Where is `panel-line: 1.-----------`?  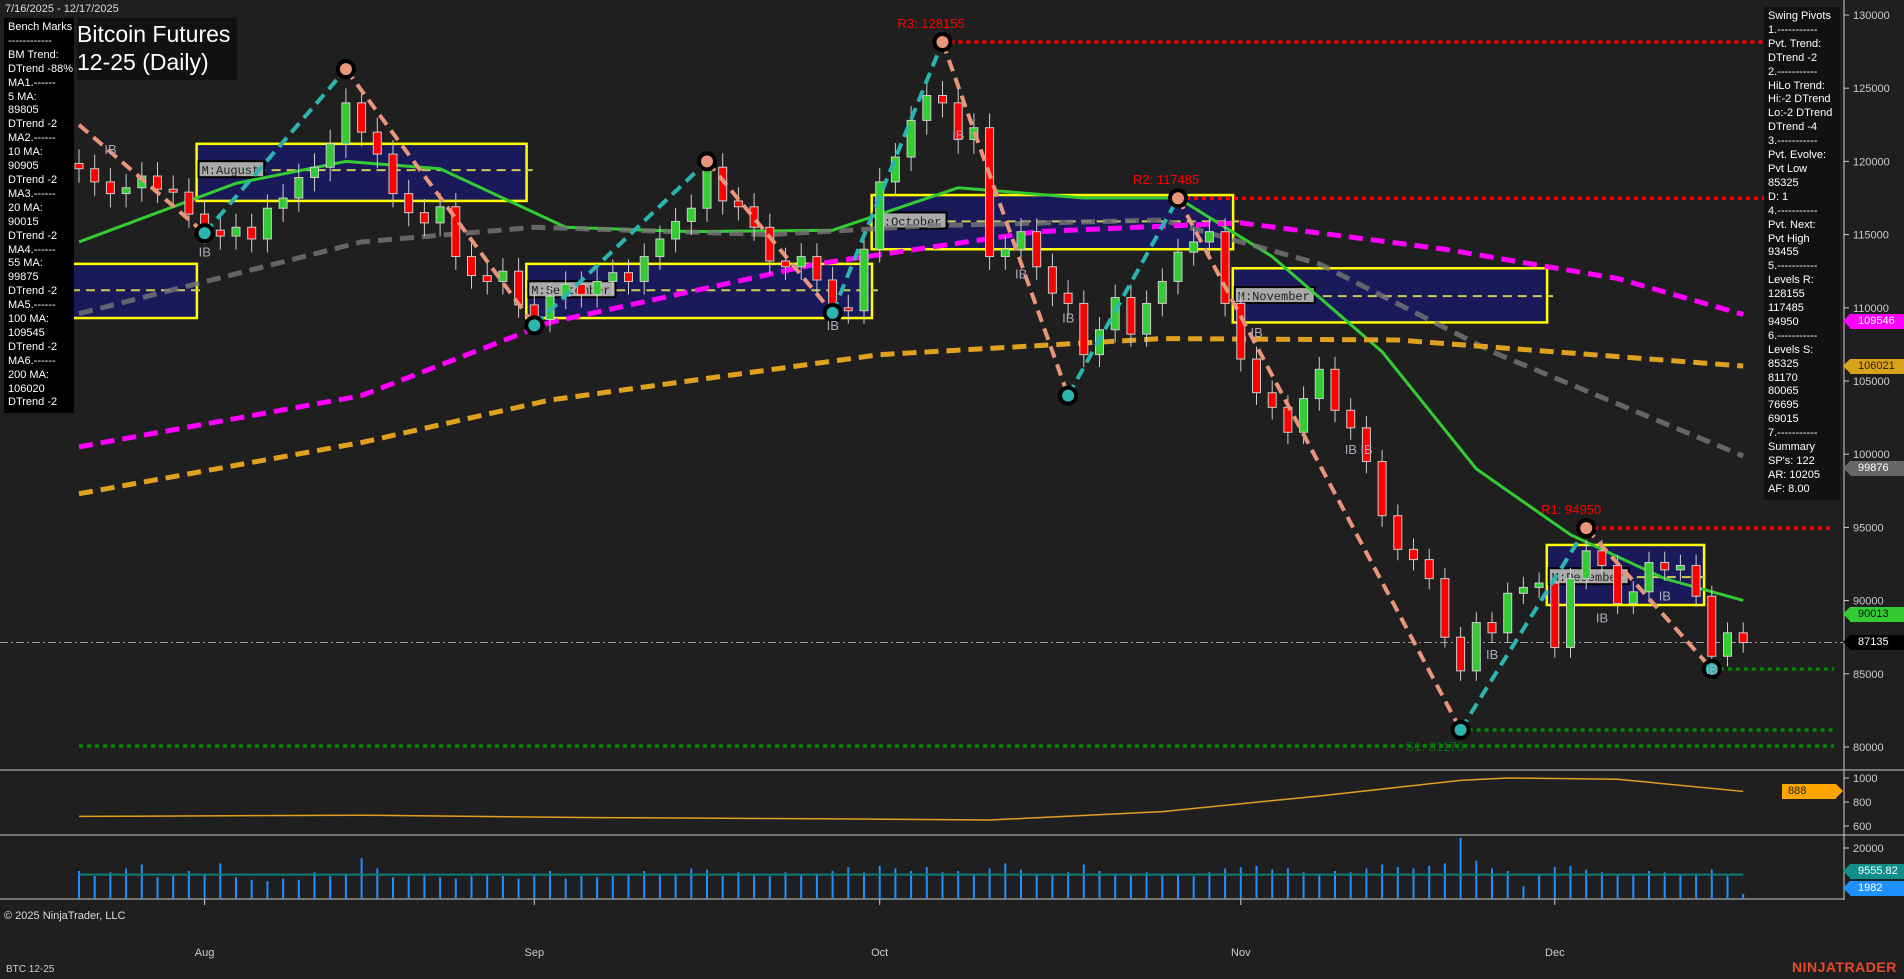 panel-line: 1.----------- is located at coordinates (1793, 29).